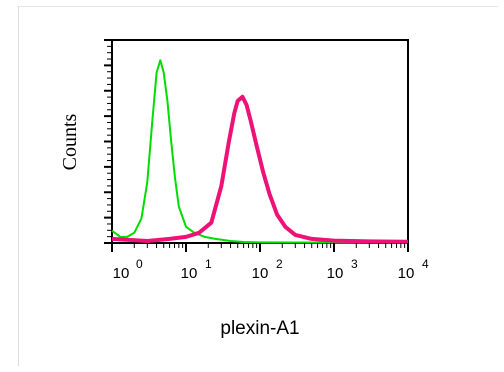 The image size is (504, 372). Describe the element at coordinates (354, 264) in the screenshot. I see `svg-text: 3` at that location.